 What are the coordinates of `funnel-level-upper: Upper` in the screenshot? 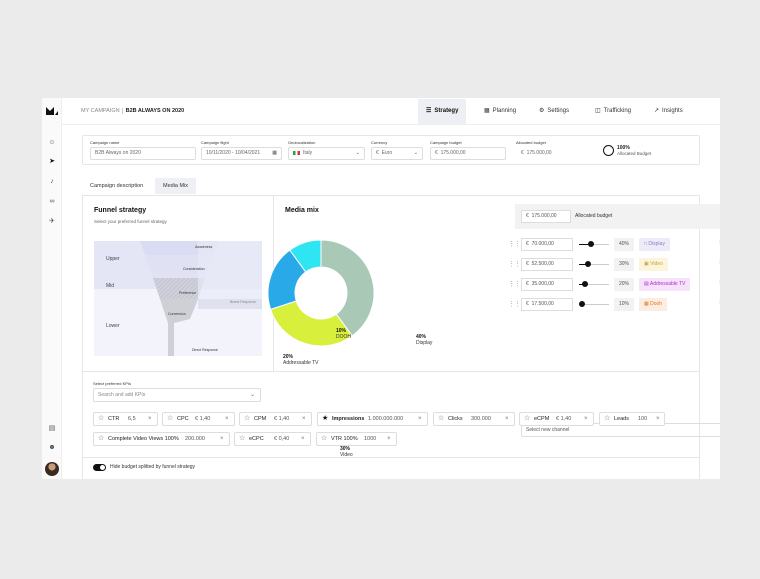 It's located at (113, 259).